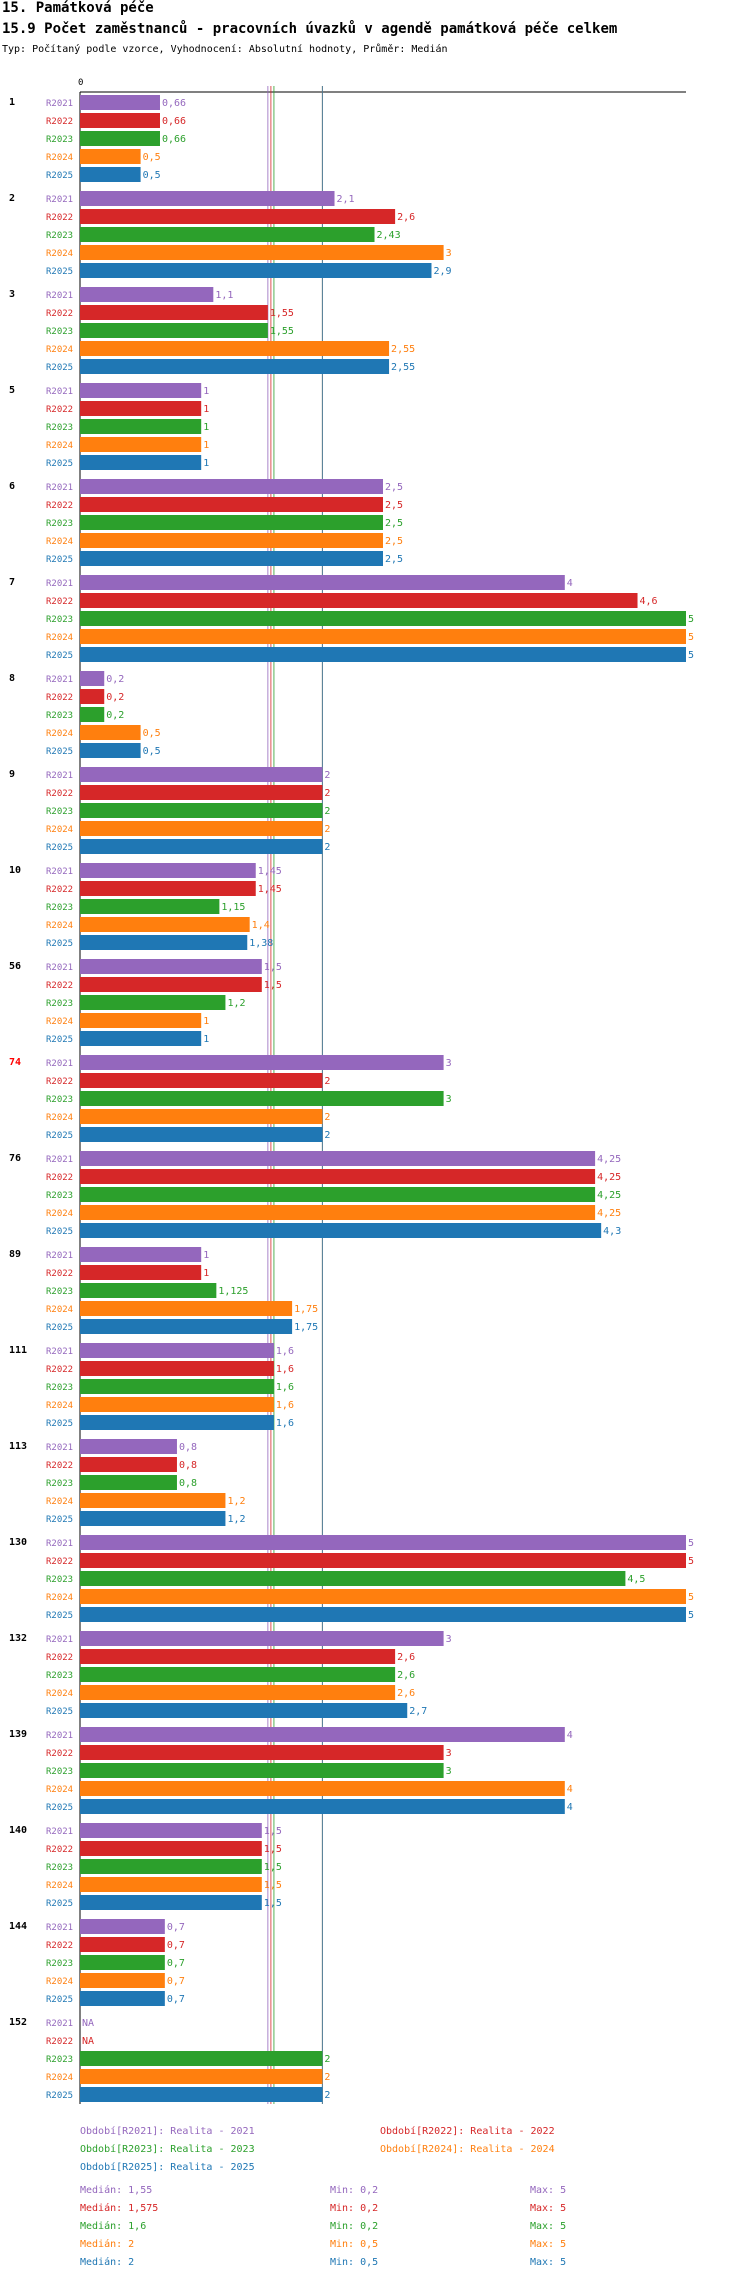 The height and width of the screenshot is (2288, 750). Describe the element at coordinates (152, 733) in the screenshot. I see `value-label-8-r2024: 0,5` at that location.